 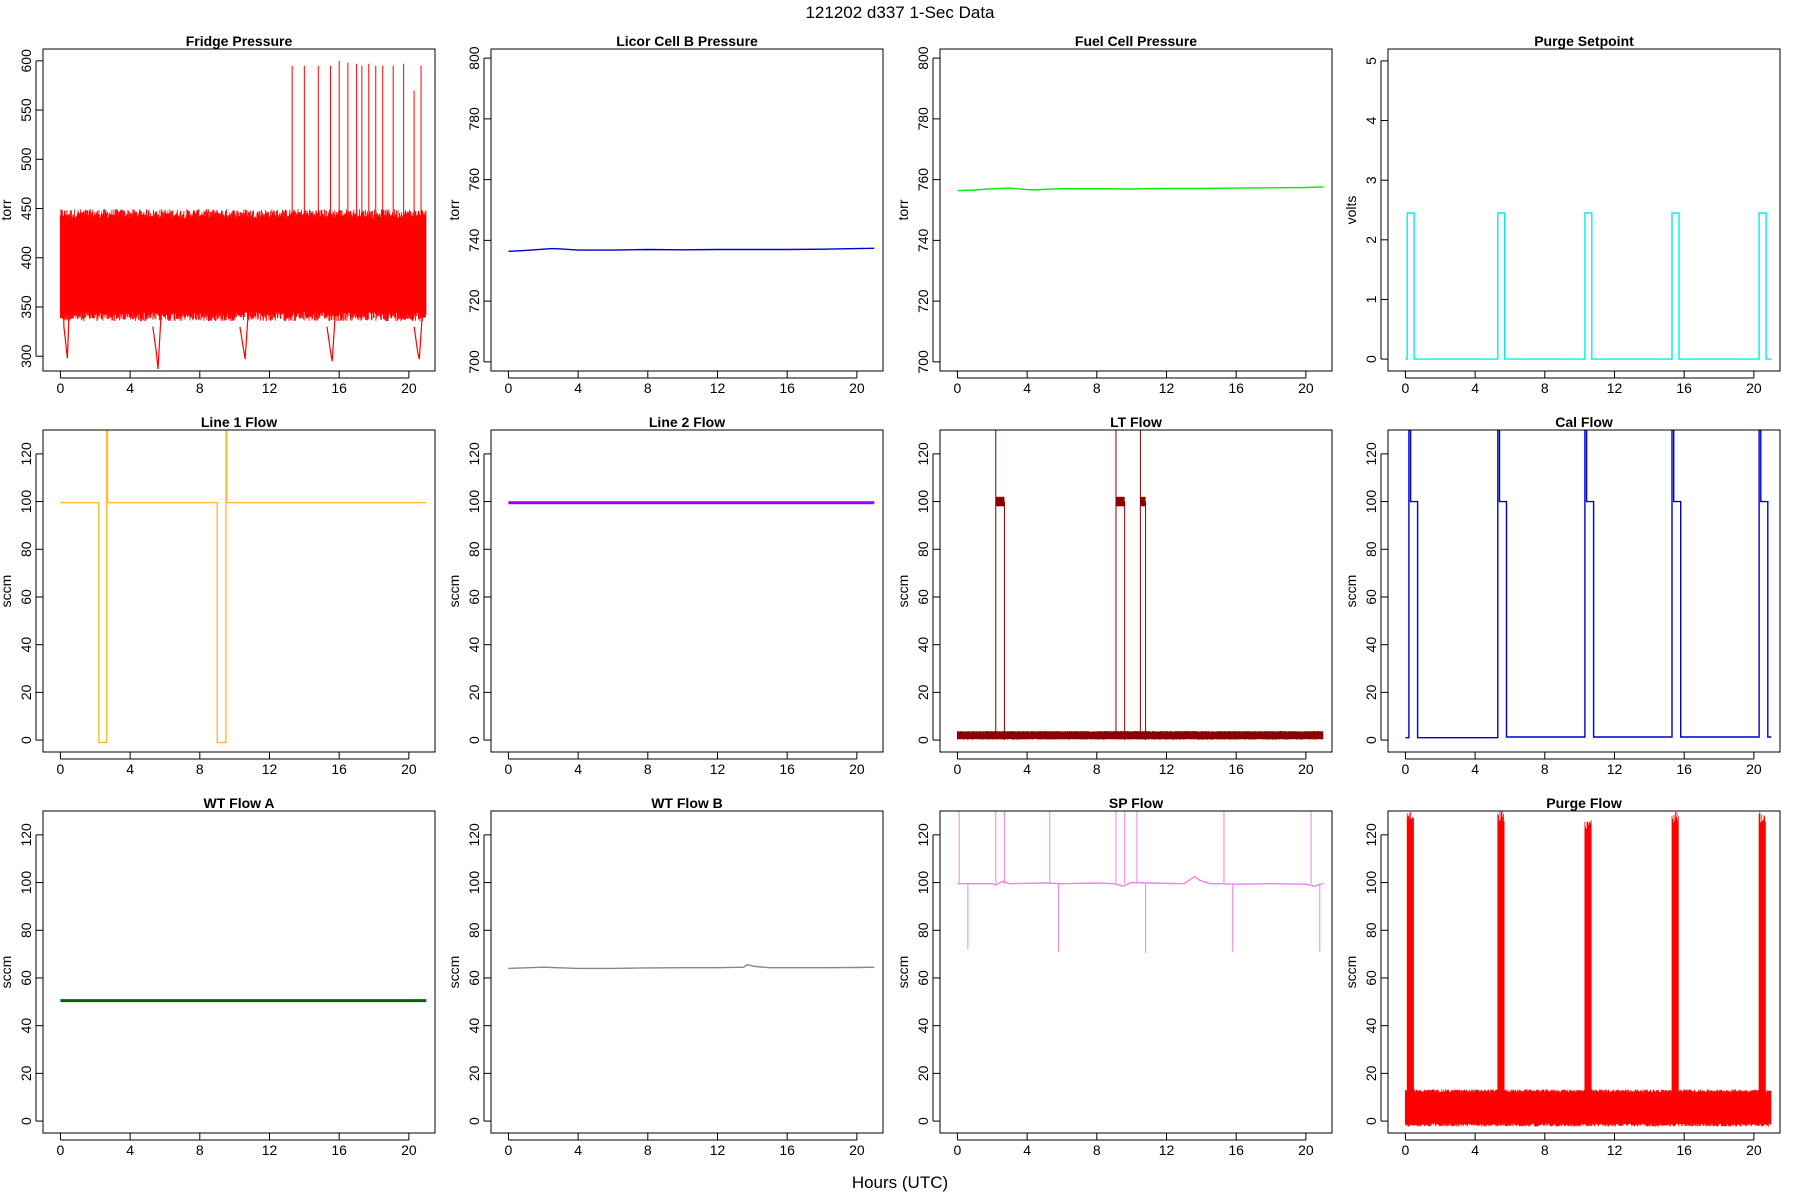 What do you see at coordinates (1143, 501) in the screenshot?
I see `data-step` at bounding box center [1143, 501].